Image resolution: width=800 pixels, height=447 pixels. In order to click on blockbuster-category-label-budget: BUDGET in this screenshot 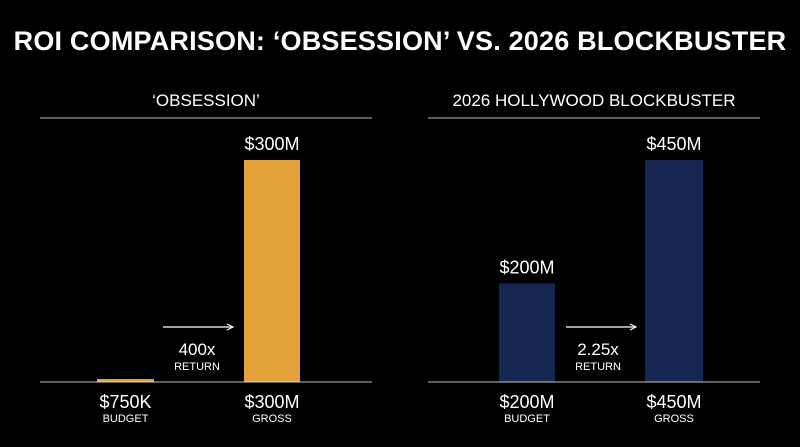, I will do `click(527, 419)`.